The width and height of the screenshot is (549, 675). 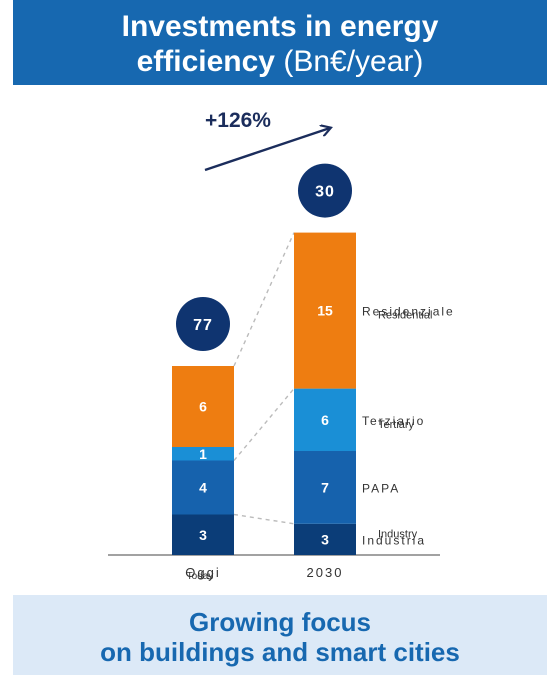 What do you see at coordinates (280, 62) in the screenshot?
I see `chart-title-line2: efficiency (Bn€/year)` at bounding box center [280, 62].